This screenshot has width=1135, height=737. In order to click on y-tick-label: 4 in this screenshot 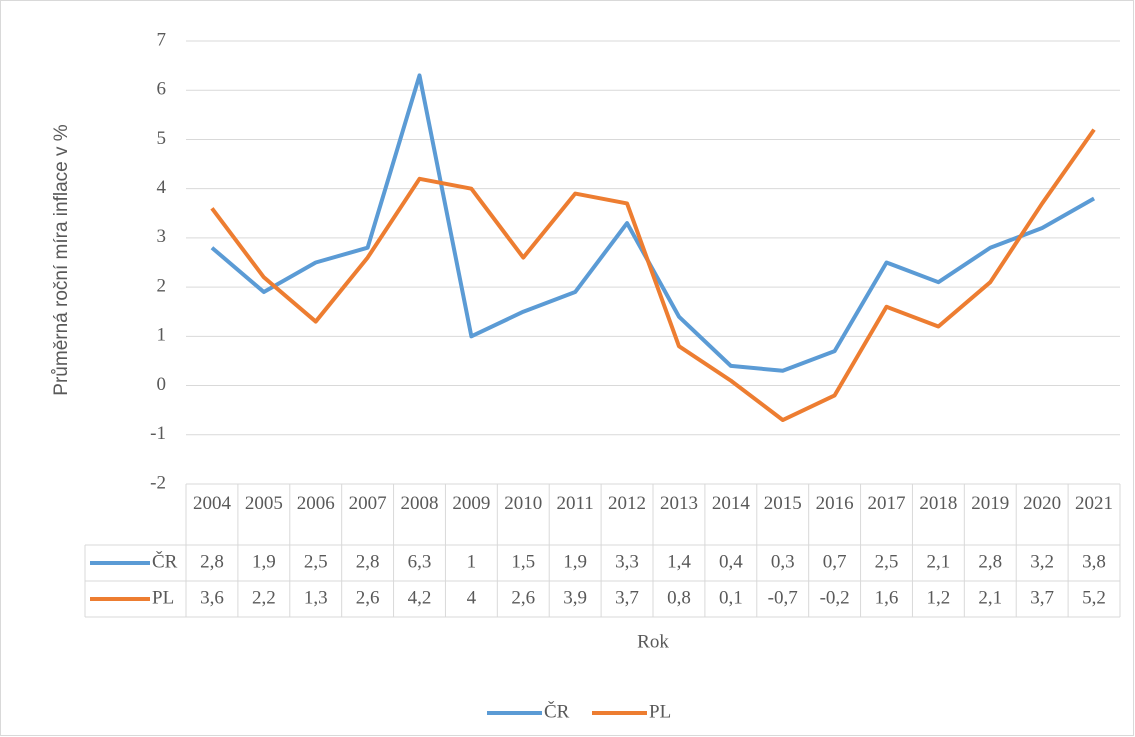, I will do `click(162, 187)`.